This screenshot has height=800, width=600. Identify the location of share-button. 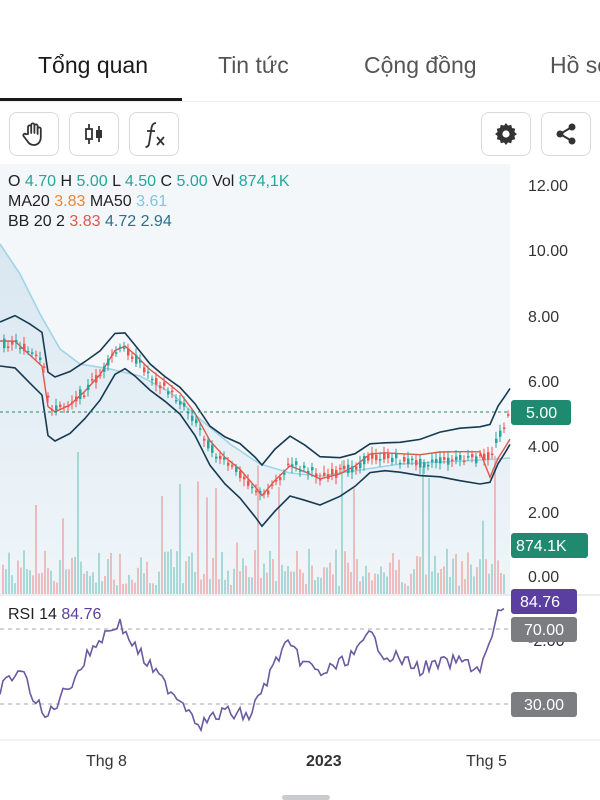
(566, 134).